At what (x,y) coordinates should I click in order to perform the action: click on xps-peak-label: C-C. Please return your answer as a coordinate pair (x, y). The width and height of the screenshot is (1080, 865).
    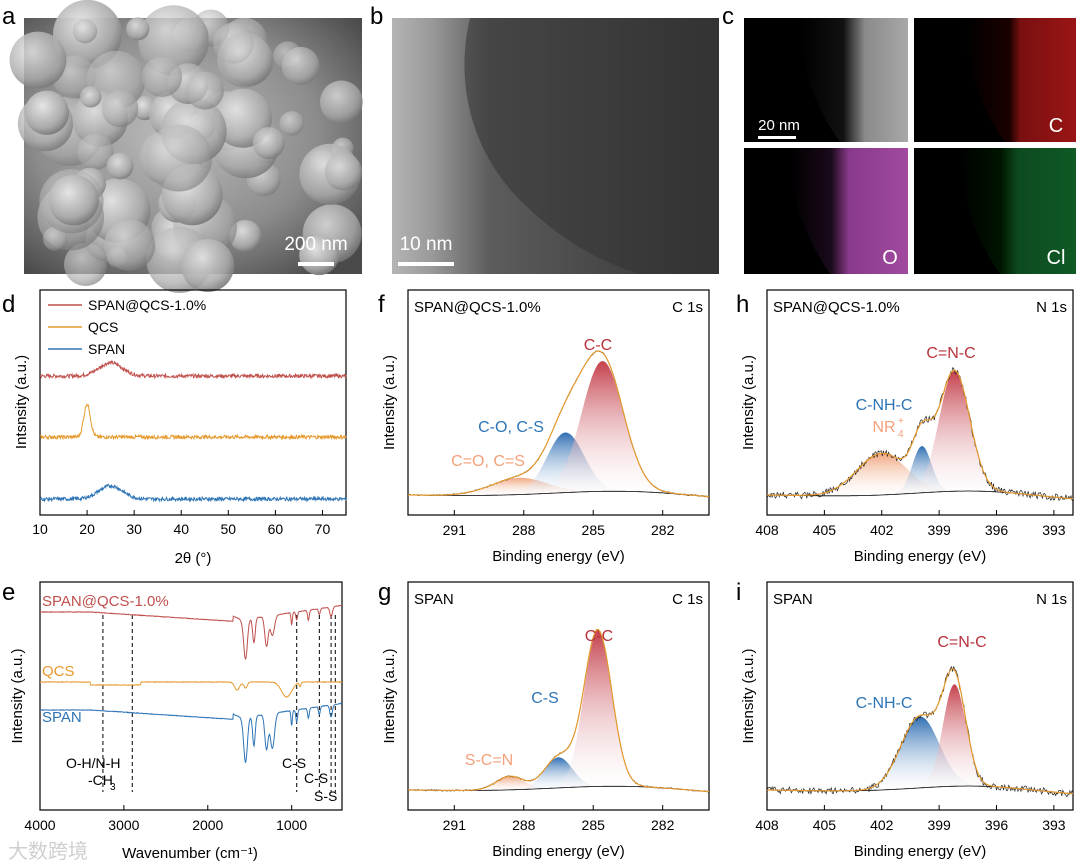
    Looking at the image, I should click on (599, 636).